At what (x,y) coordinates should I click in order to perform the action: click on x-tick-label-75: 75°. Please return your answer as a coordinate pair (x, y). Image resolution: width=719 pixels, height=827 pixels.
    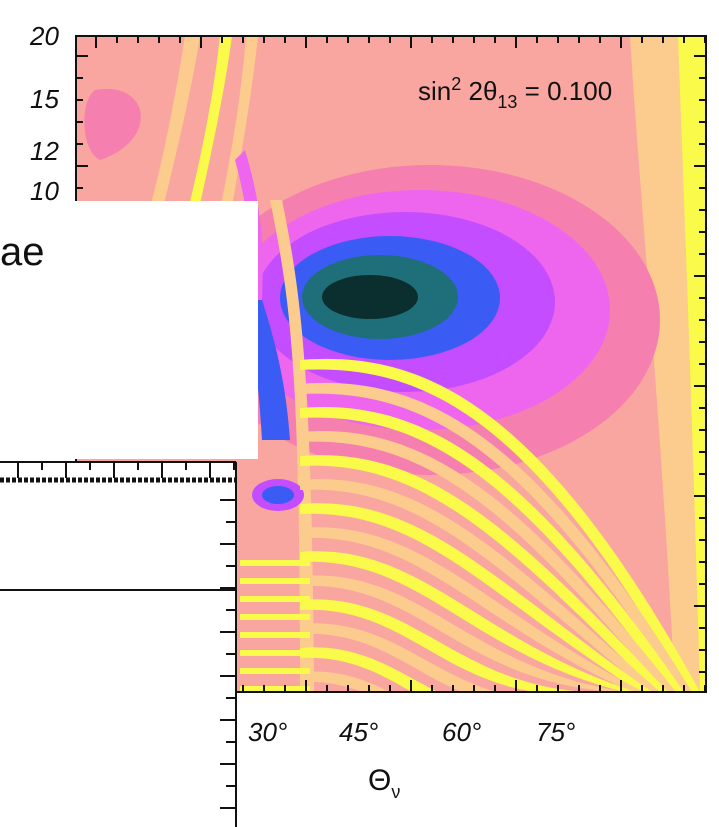
    Looking at the image, I should click on (555, 732).